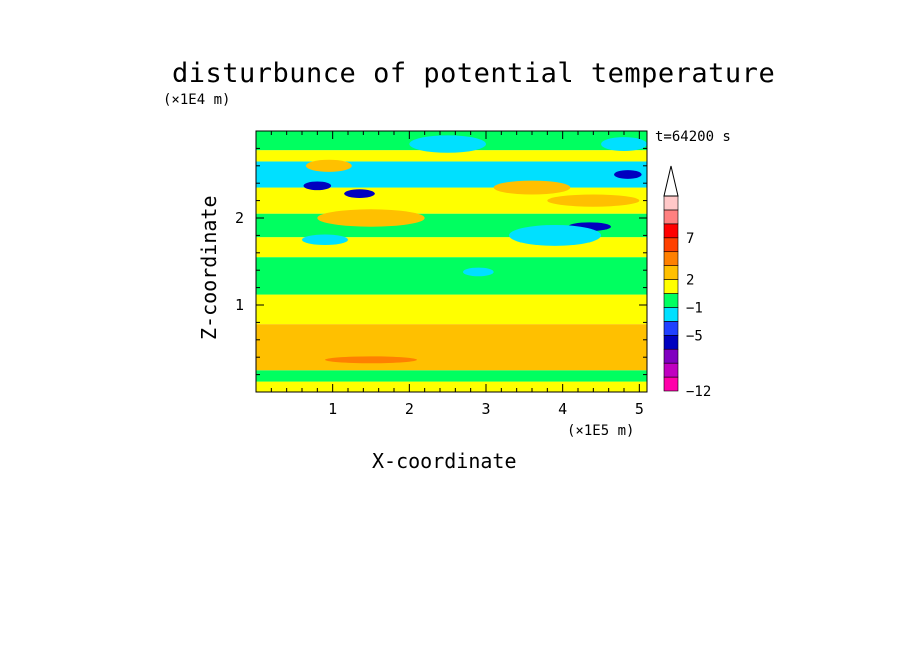 This screenshot has width=904, height=654. Describe the element at coordinates (698, 392) in the screenshot. I see `colorbar-label: −12` at that location.